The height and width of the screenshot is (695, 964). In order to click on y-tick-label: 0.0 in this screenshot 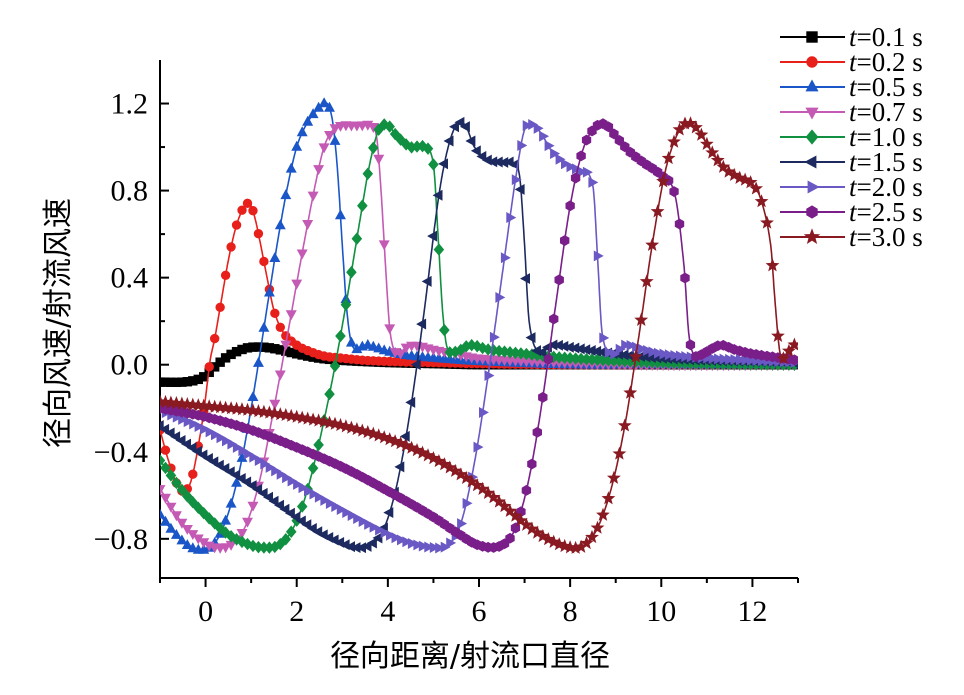, I will do `click(130, 365)`.